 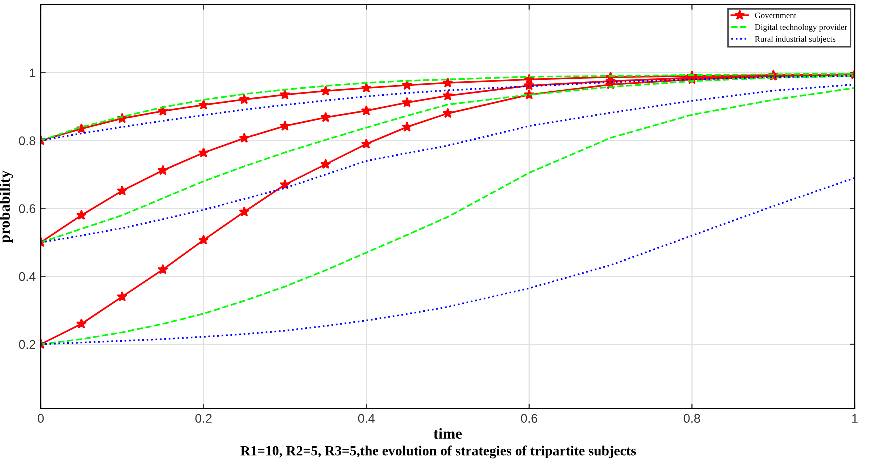 I want to click on y-tick-label: 1, so click(x=33, y=73).